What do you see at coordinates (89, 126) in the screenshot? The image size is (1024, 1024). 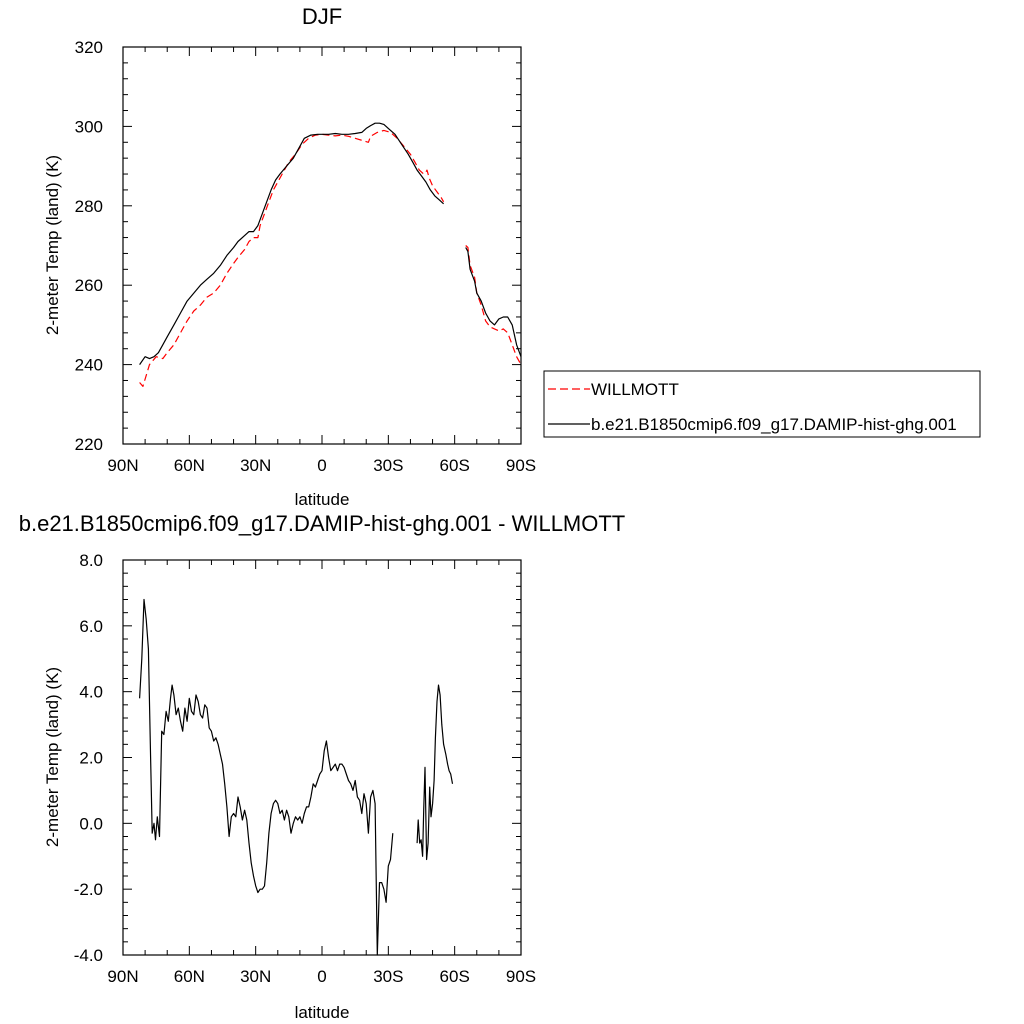 I see `y-tick-label: 300` at bounding box center [89, 126].